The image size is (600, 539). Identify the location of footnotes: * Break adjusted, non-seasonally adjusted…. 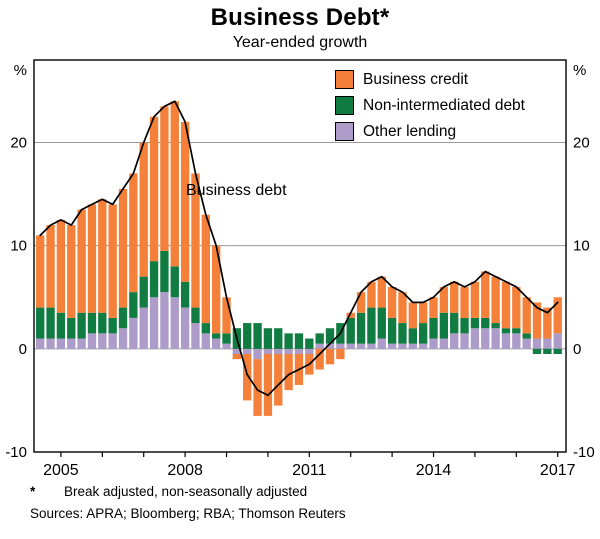
(300, 500).